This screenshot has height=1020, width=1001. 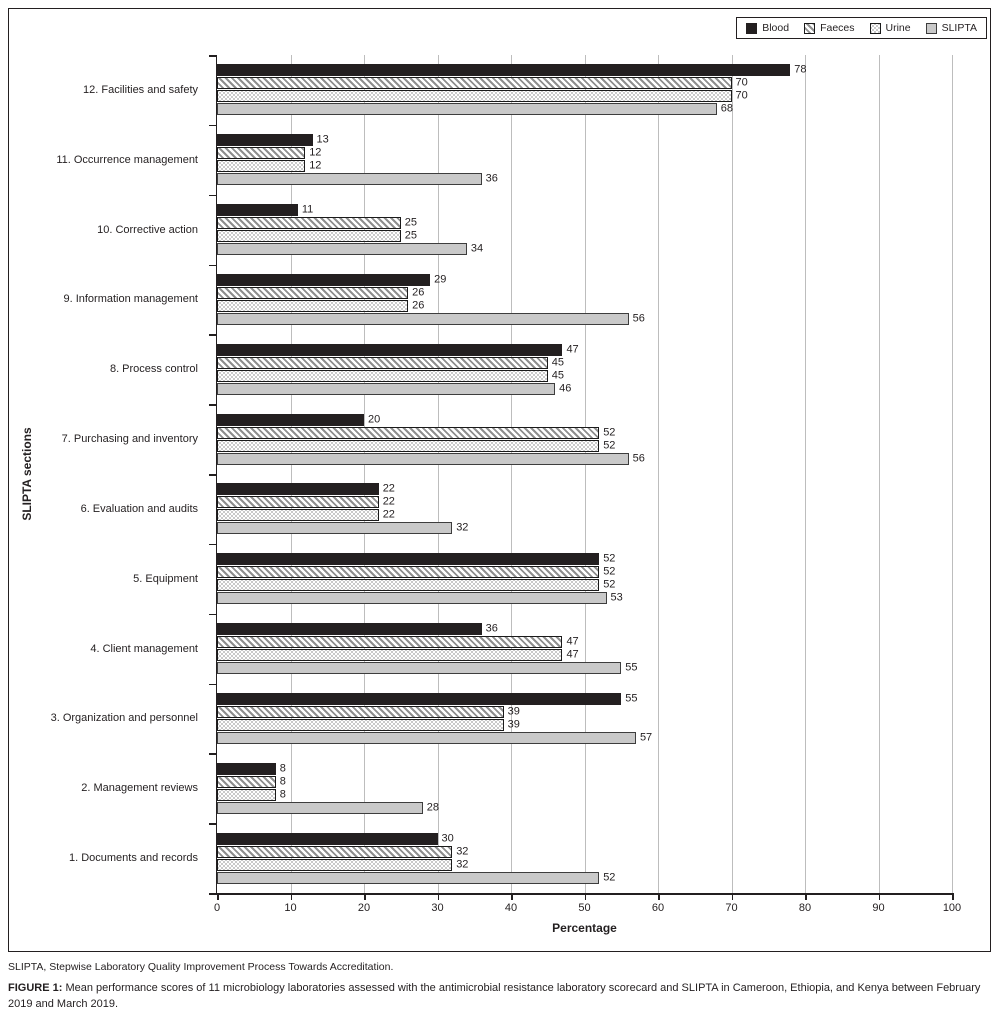 I want to click on bar-group: 36 47 47 55, so click(x=584, y=649).